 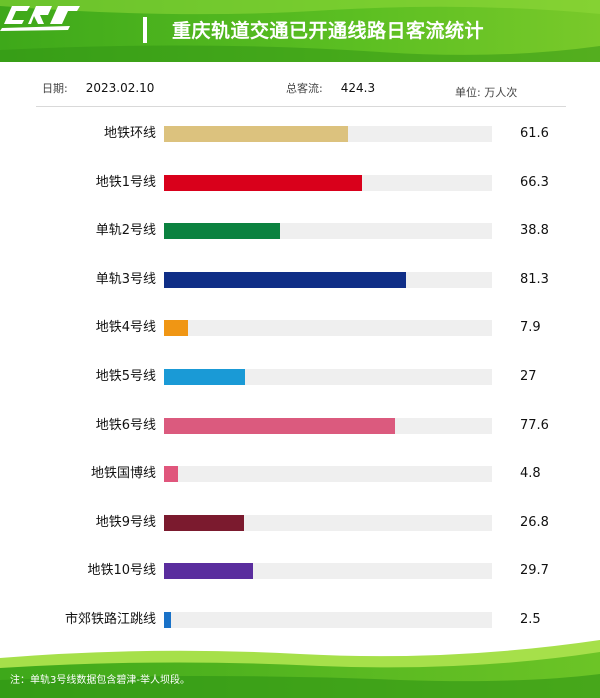 I want to click on chart-row: 地铁9号线 26.8, so click(x=300, y=523).